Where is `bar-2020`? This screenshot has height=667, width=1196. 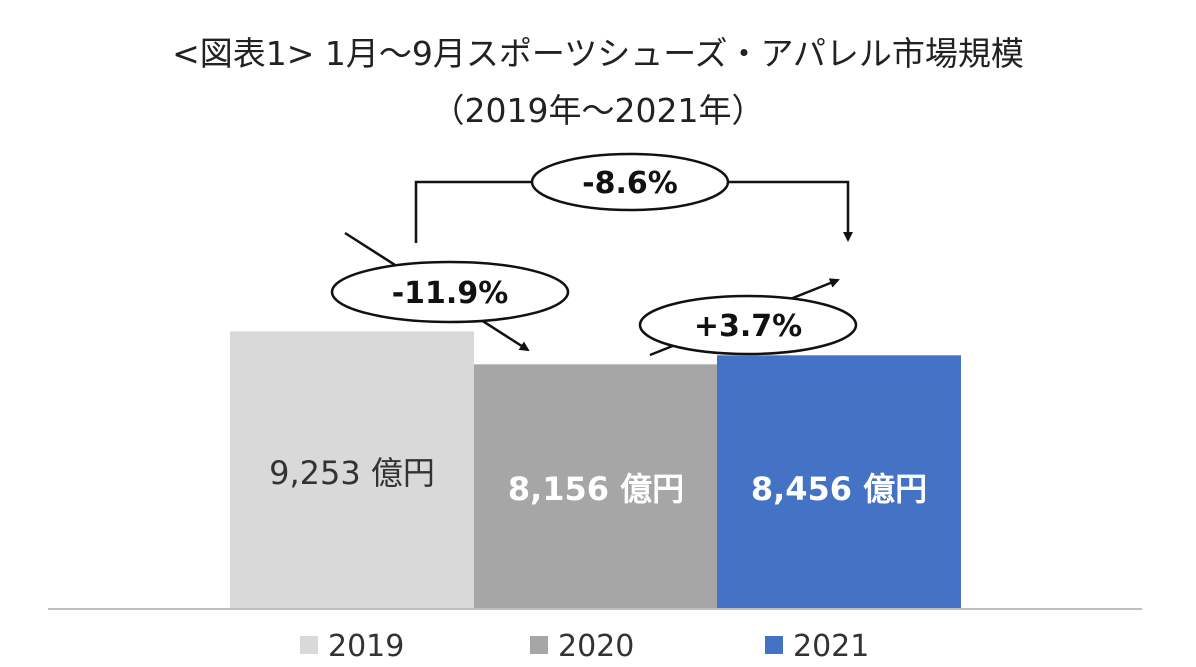
bar-2020 is located at coordinates (596, 486).